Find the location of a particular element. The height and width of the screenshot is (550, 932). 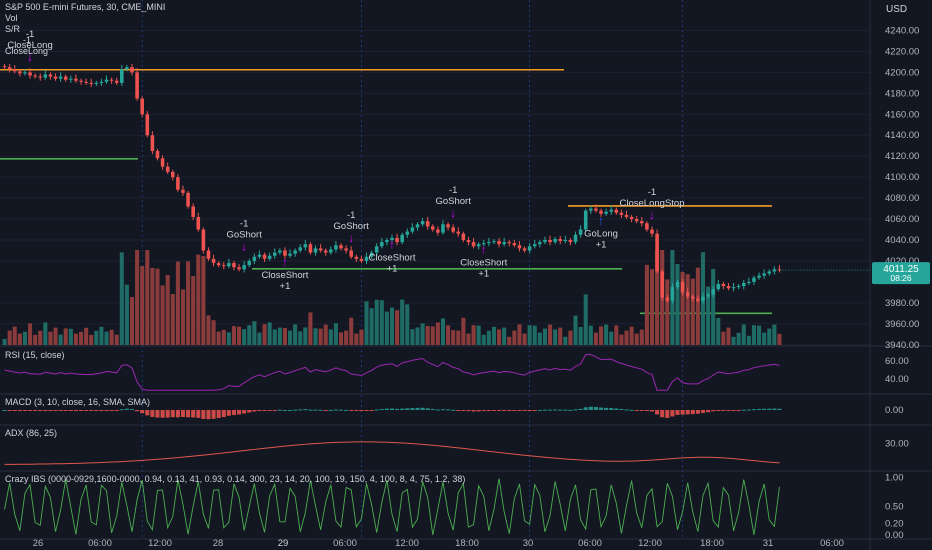

price-tick-label: 4140.00 is located at coordinates (902, 135).